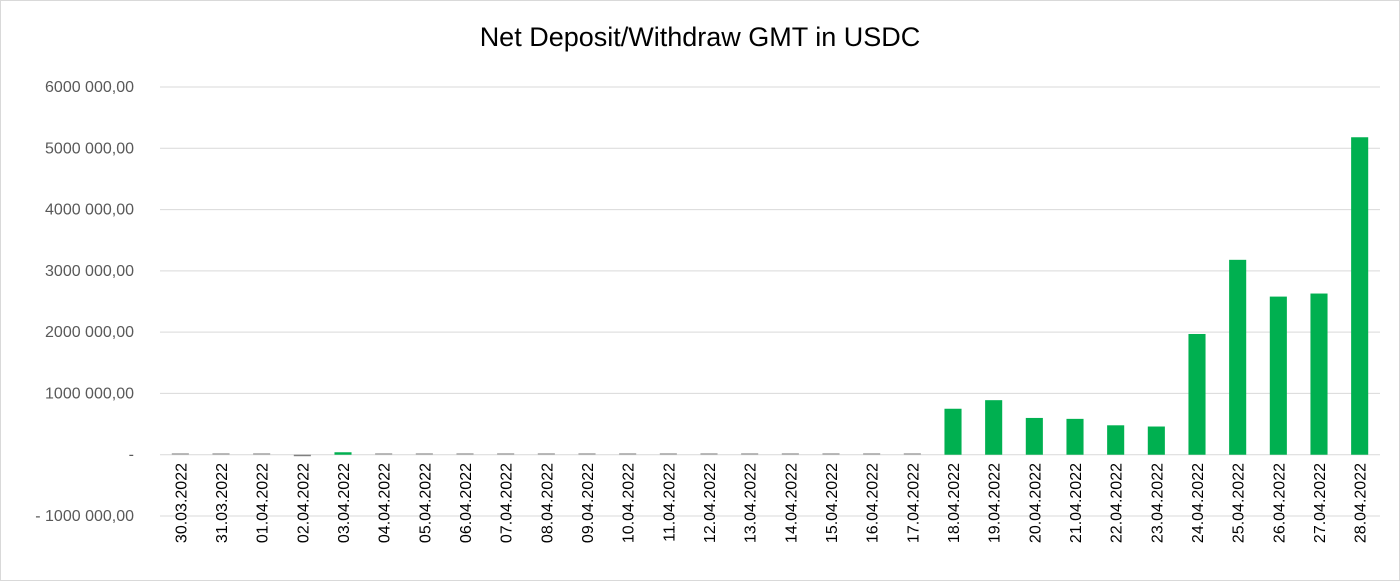  Describe the element at coordinates (1198, 503) in the screenshot. I see `x-tick-label: 24.04.2022` at that location.